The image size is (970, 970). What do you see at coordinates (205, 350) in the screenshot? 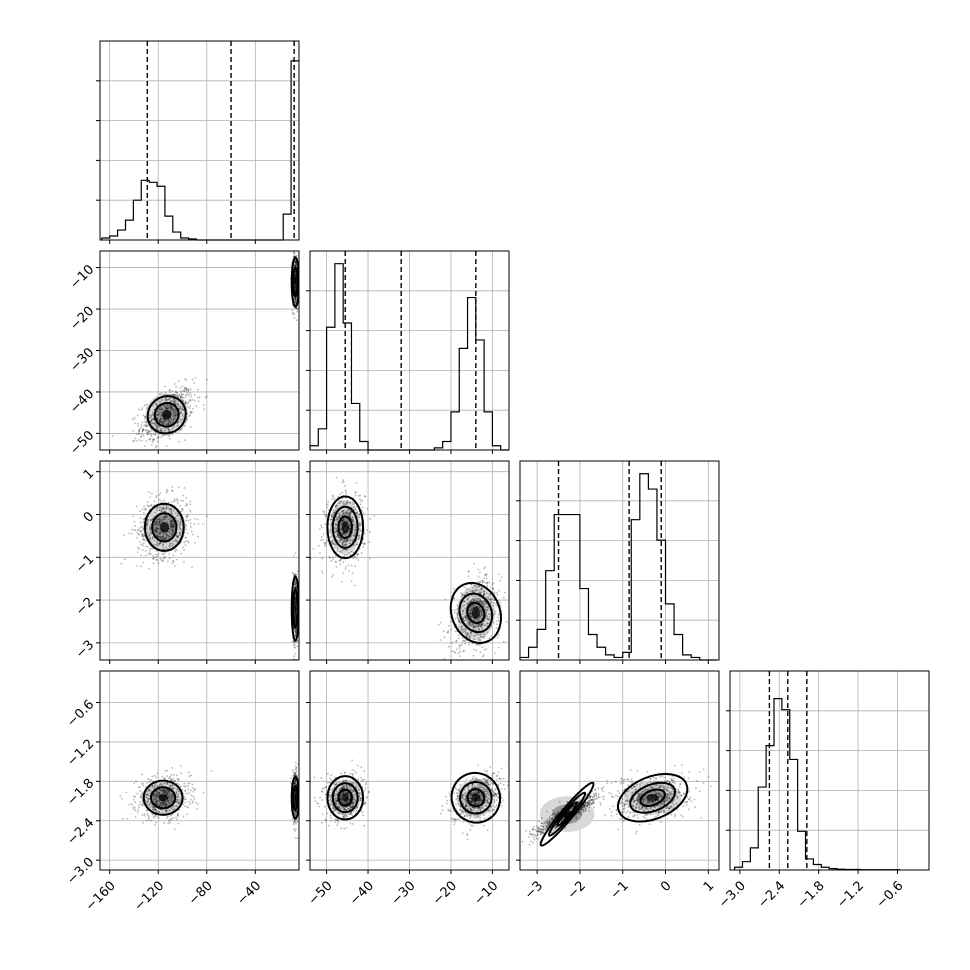
I see `panel-content` at bounding box center [205, 350].